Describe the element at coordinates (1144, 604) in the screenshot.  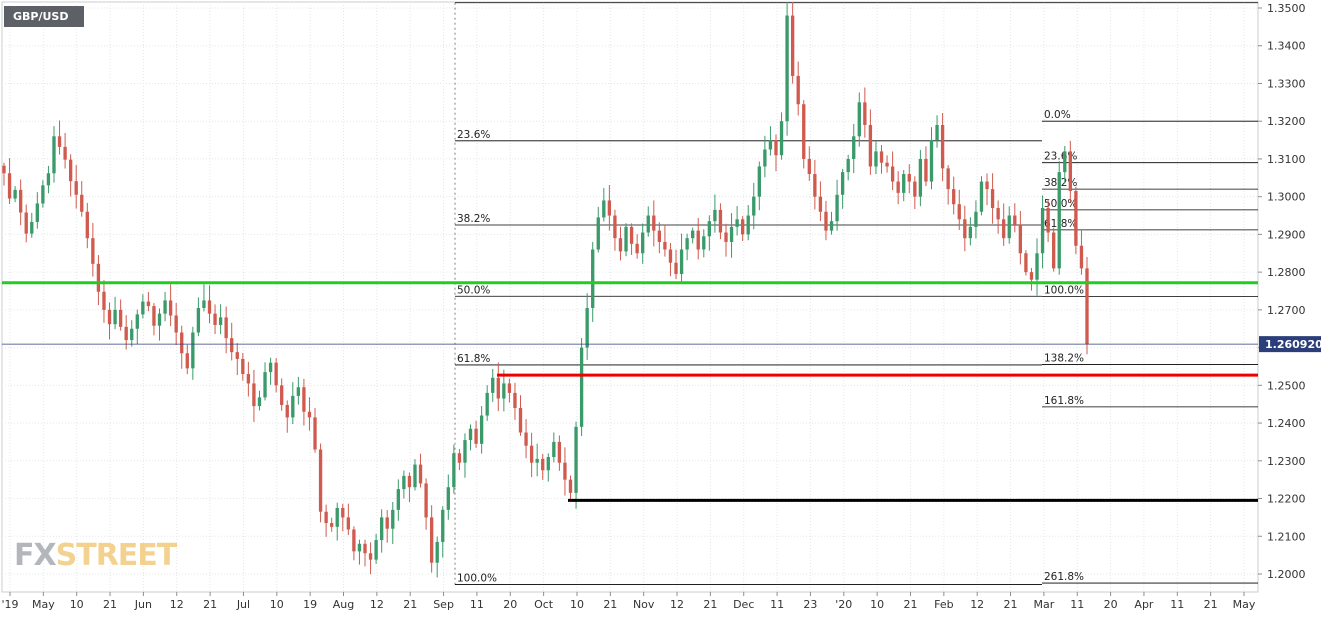
I see `x-tick-label: Apr` at that location.